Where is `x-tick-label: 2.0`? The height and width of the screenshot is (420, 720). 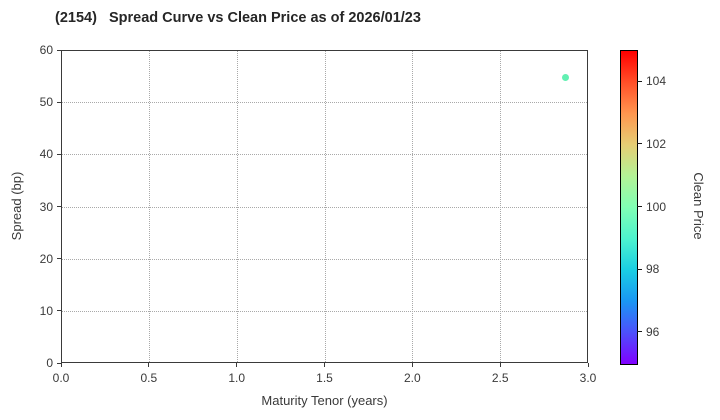 x-tick-label: 2.0 is located at coordinates (412, 378).